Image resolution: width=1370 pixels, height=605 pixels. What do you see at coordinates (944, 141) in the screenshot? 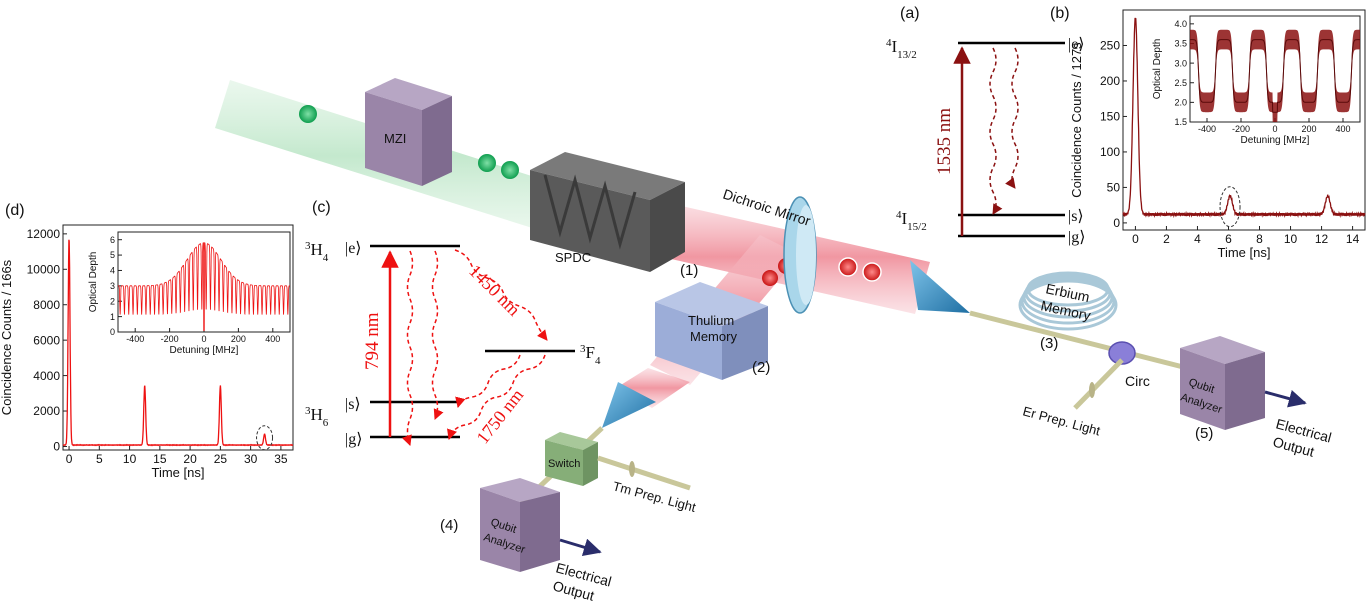
I see `wavelength-a: 1535 nm` at bounding box center [944, 141].